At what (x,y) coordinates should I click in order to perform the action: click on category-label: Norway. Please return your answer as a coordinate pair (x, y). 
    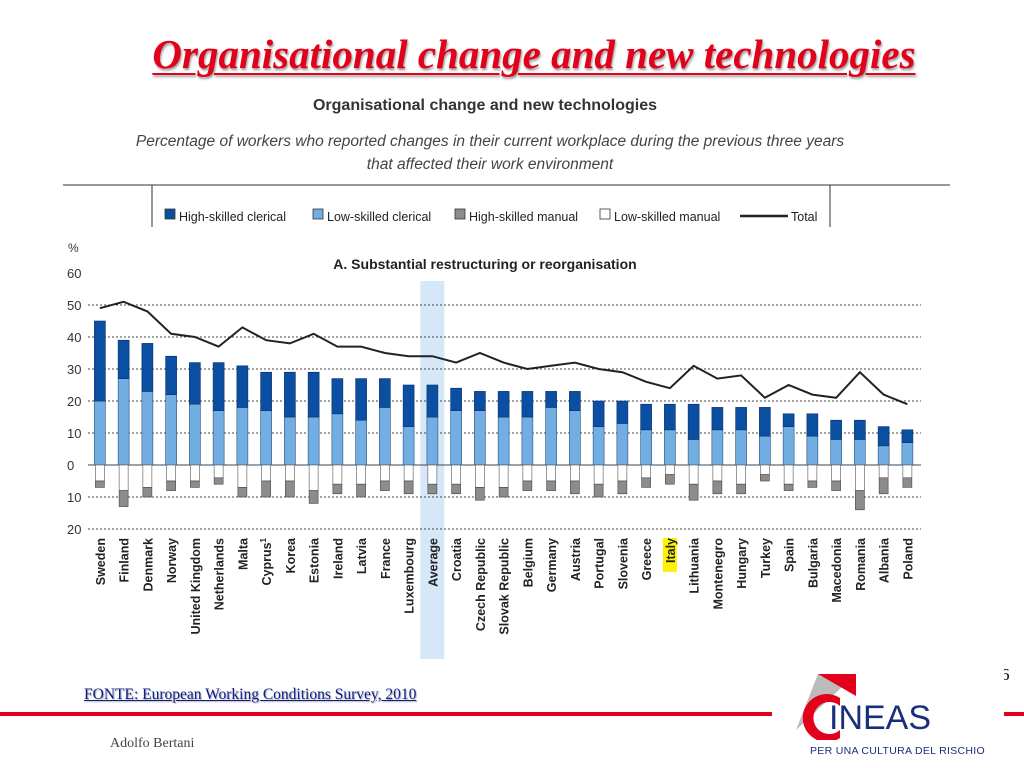
    Looking at the image, I should click on (172, 560).